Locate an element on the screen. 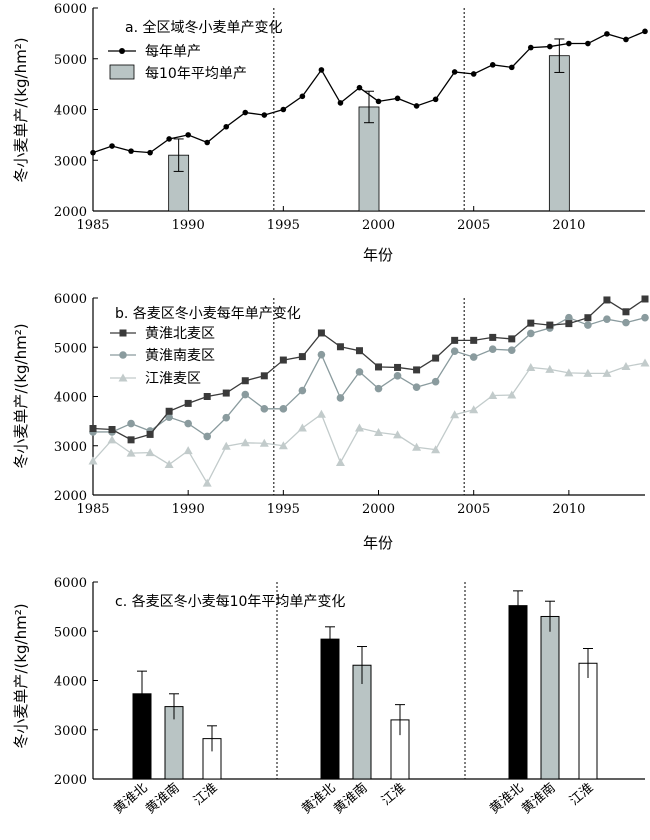 Image resolution: width=650 pixels, height=840 pixels. x-tick-label: 2010 is located at coordinates (568, 509).